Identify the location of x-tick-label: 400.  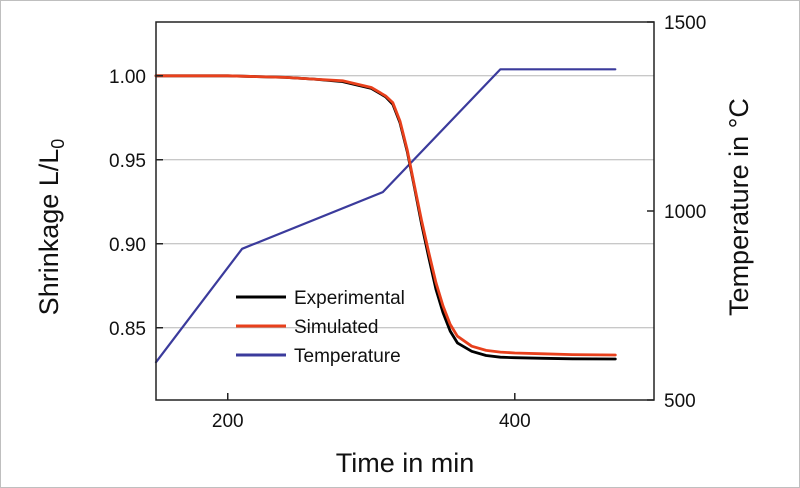
(515, 421).